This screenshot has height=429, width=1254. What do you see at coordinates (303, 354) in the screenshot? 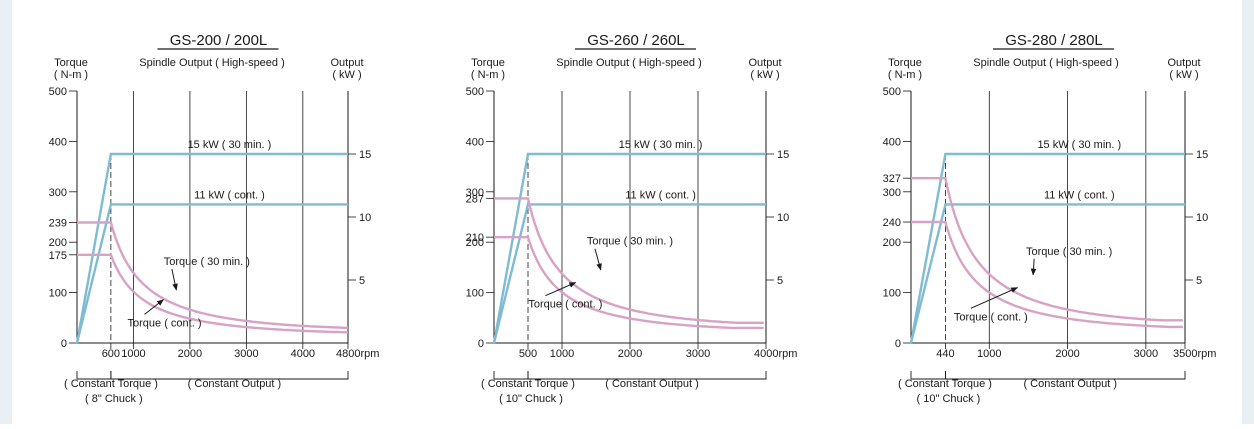
I see `x-tick-label: 4000` at bounding box center [303, 354].